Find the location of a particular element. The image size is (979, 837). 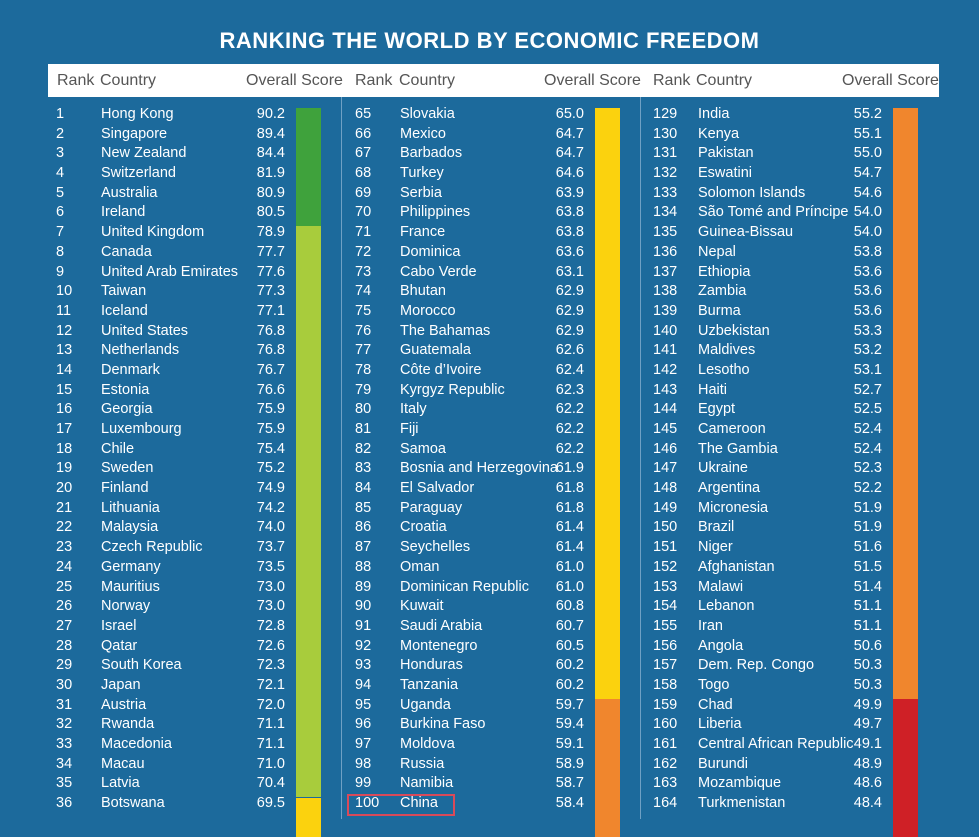

row-rank: 26 is located at coordinates (64, 606).